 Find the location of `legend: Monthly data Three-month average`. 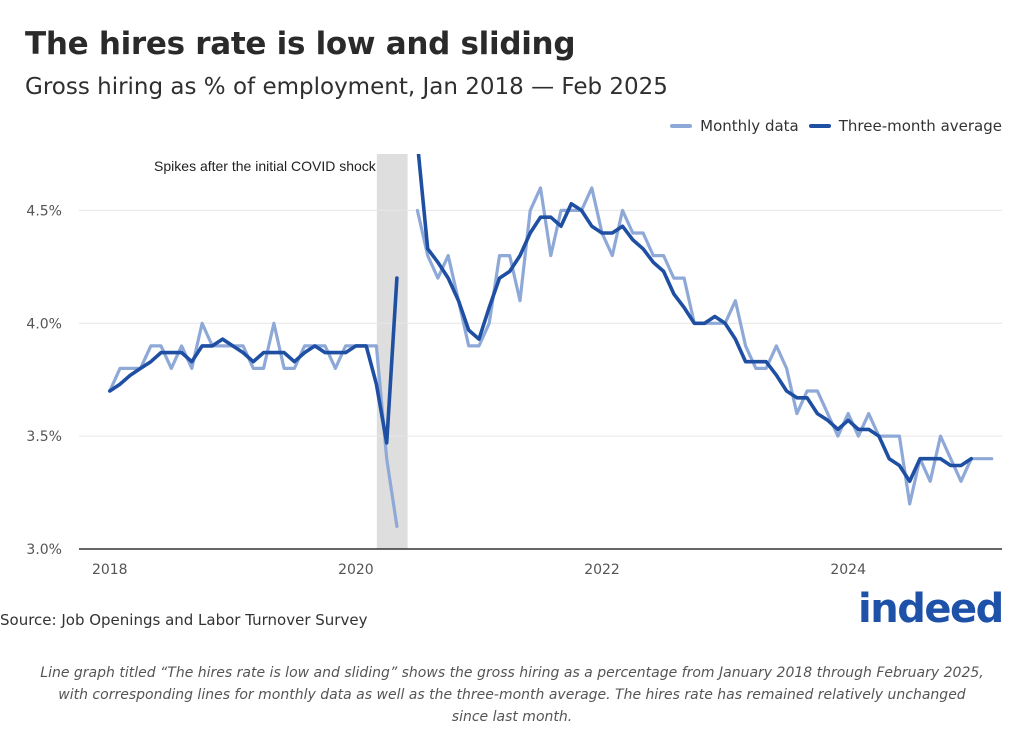

legend: Monthly data Three-month average is located at coordinates (836, 126).